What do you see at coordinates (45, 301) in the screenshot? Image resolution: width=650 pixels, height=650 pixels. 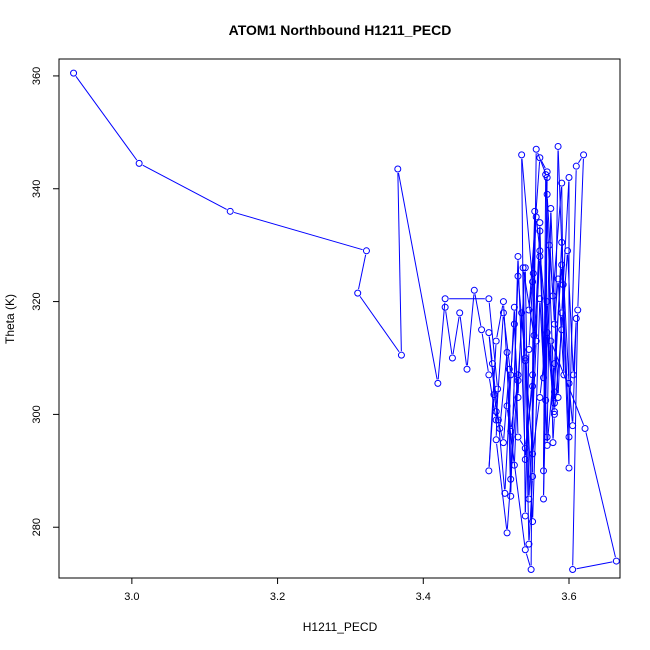 I see `y-axis: 280 300 320 340 360` at bounding box center [45, 301].